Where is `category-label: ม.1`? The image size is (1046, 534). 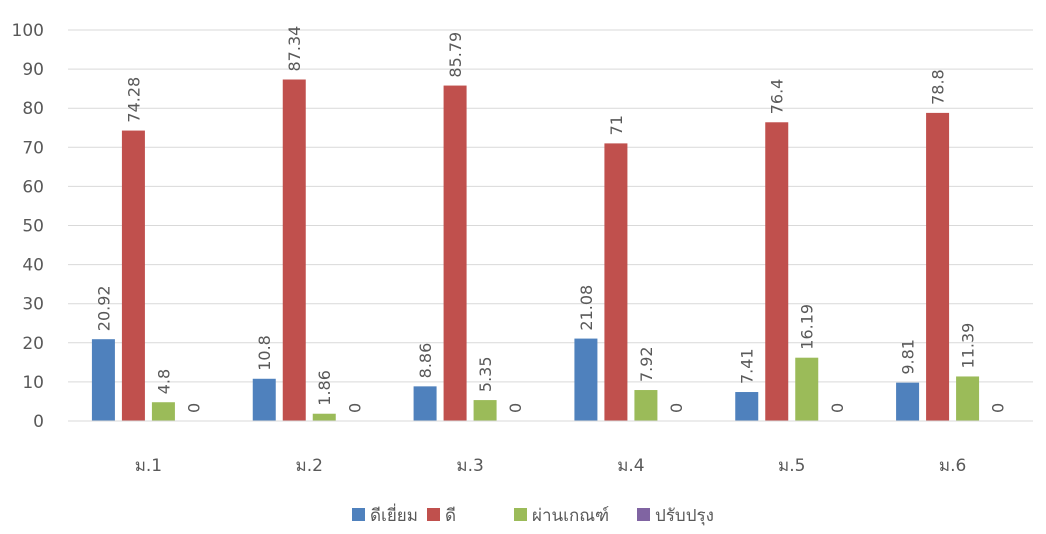 category-label: ม.1 is located at coordinates (148, 466).